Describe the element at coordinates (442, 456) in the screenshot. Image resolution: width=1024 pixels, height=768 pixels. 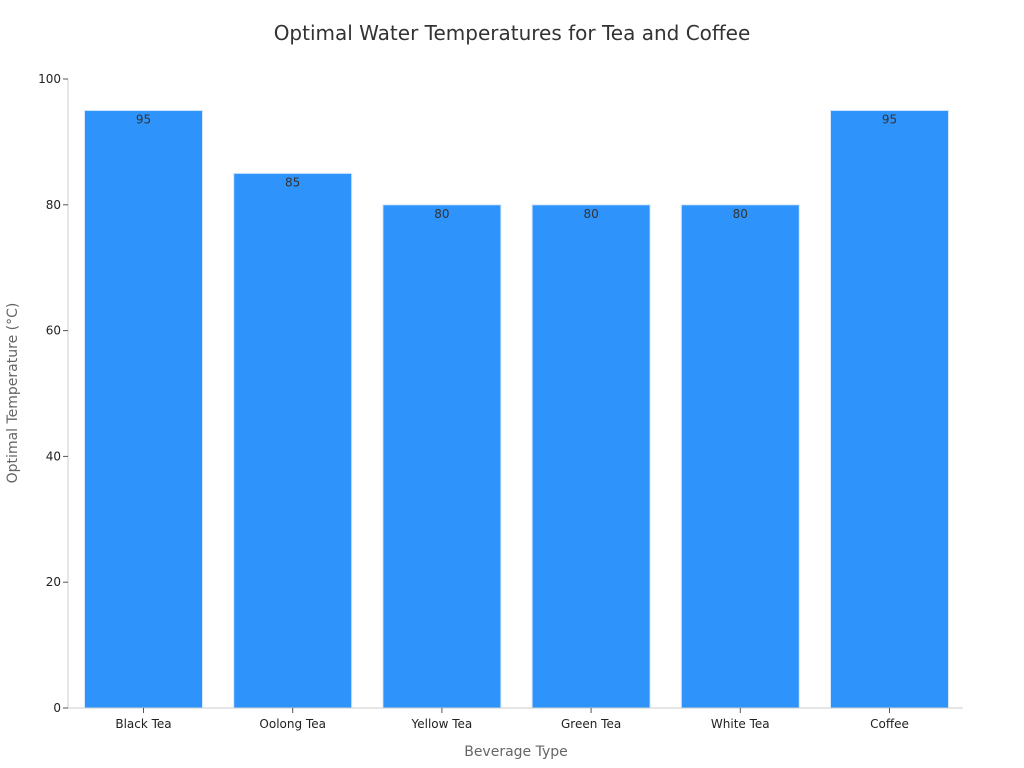
I see `bar-yellow-tea` at that location.